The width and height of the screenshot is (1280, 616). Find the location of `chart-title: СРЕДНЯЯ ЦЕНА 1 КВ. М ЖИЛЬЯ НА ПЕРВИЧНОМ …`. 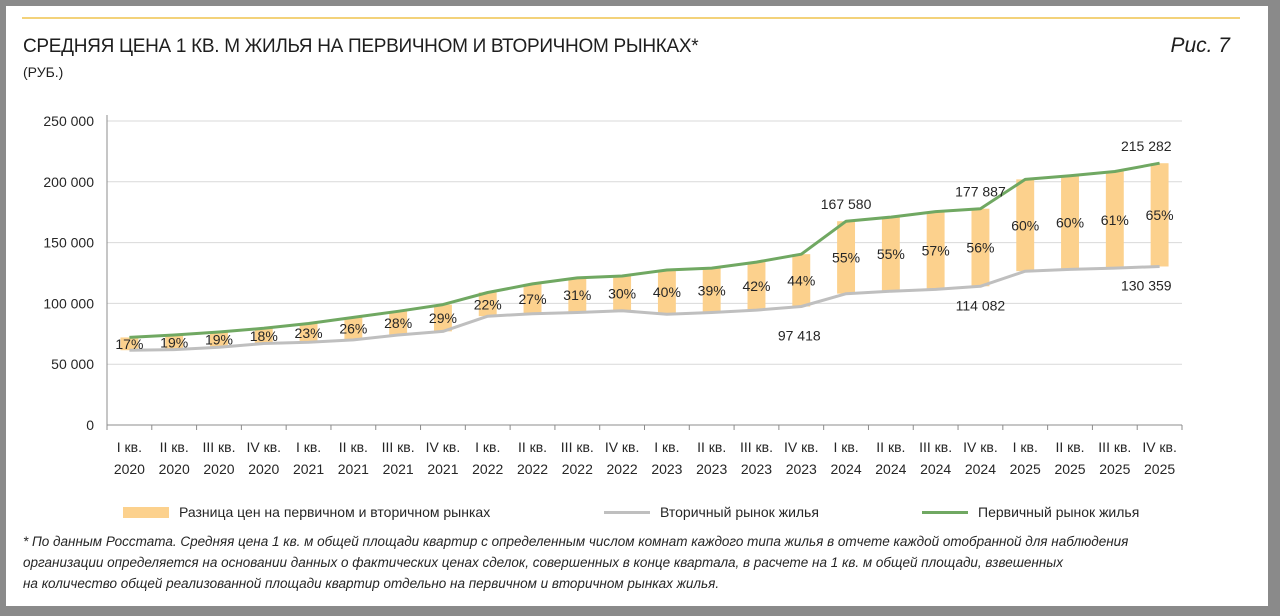

chart-title: СРЕДНЯЯ ЦЕНА 1 КВ. М ЖИЛЬЯ НА ПЕРВИЧНОМ … is located at coordinates (361, 46).